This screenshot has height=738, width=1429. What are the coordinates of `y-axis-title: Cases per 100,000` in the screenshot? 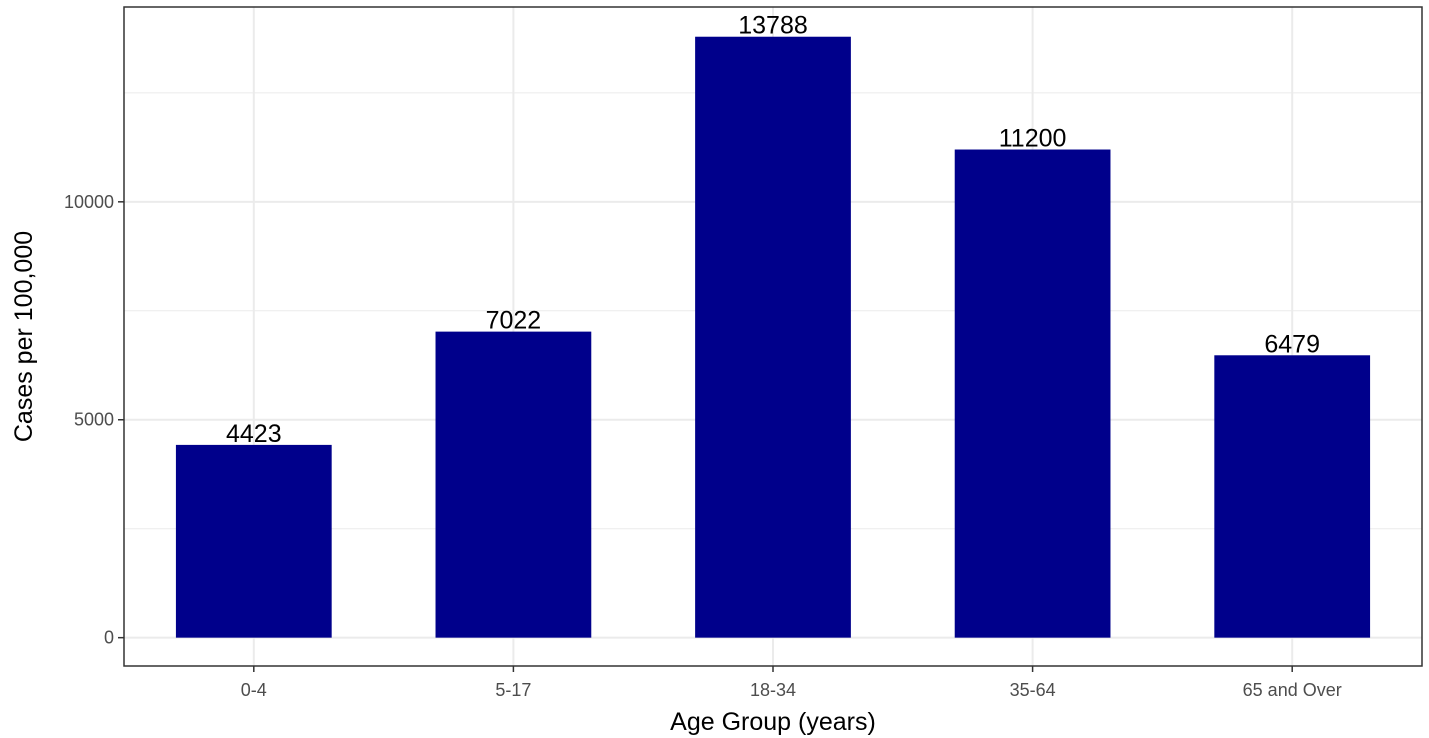 It's located at (24, 336).